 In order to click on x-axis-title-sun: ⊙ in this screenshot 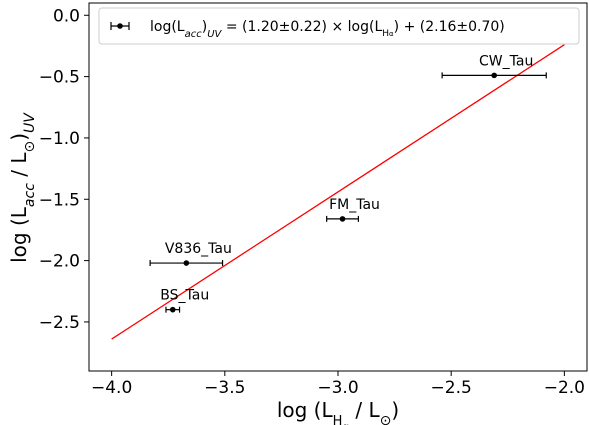, I will do `click(386, 419)`.